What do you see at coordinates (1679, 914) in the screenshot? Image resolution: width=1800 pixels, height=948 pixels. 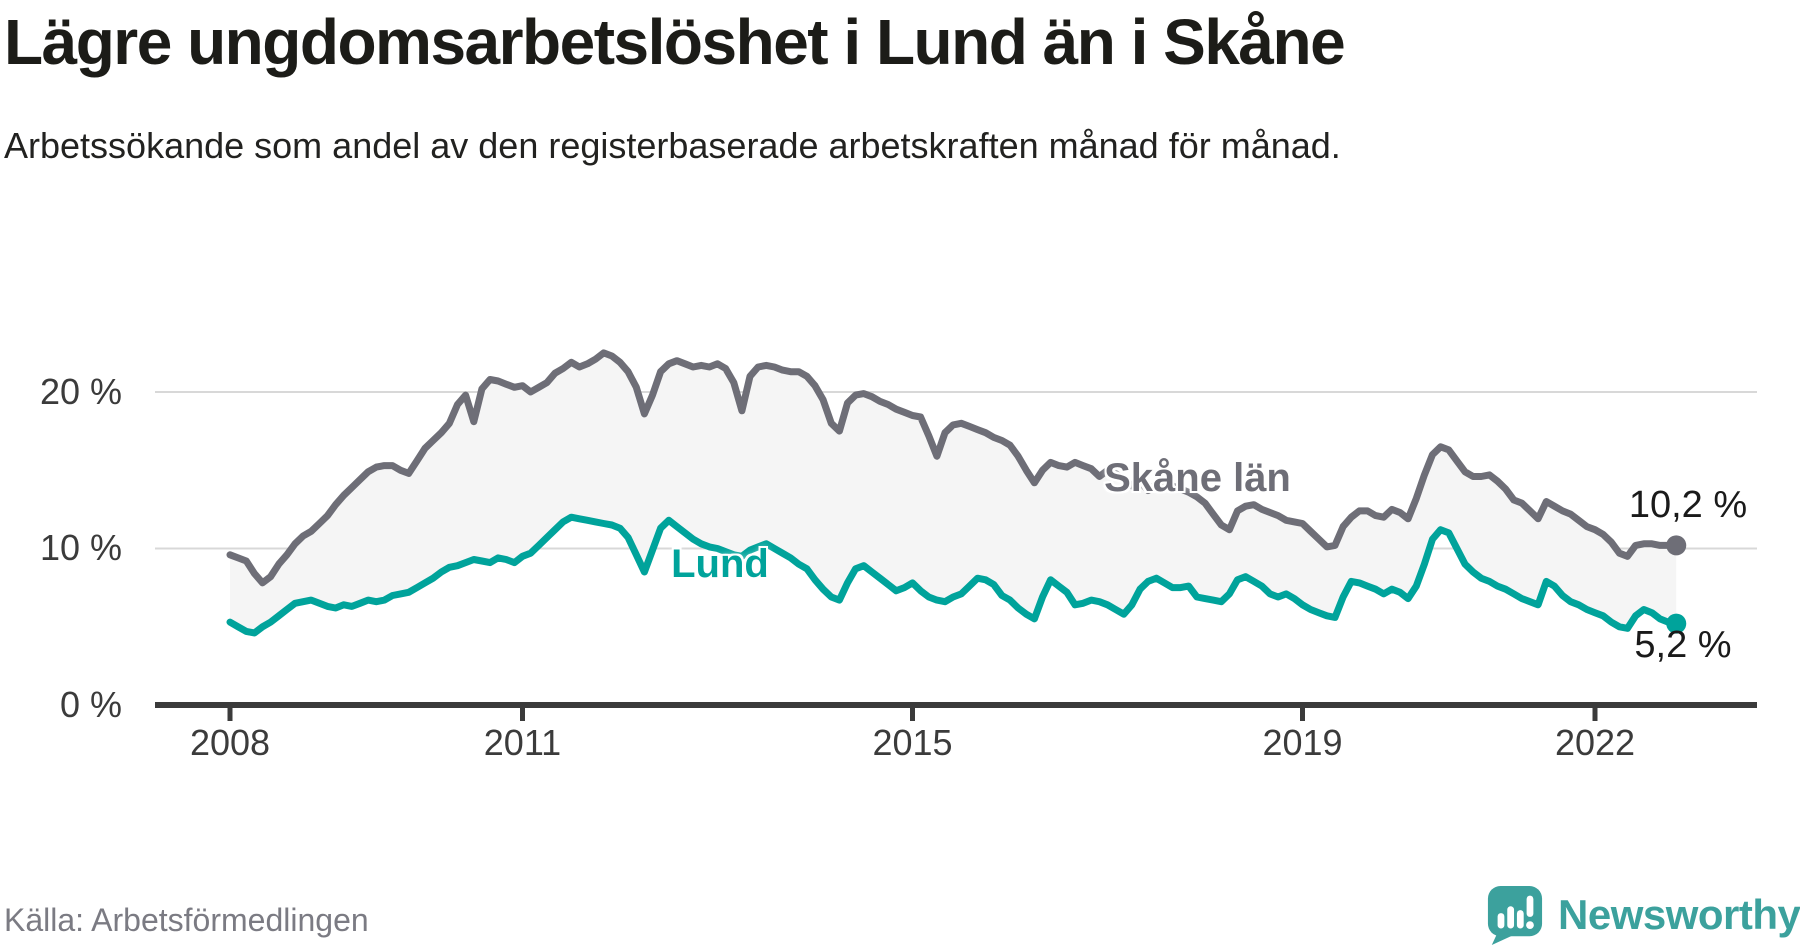 I see `newsworthy-logo-text: Newsworthy` at bounding box center [1679, 914].